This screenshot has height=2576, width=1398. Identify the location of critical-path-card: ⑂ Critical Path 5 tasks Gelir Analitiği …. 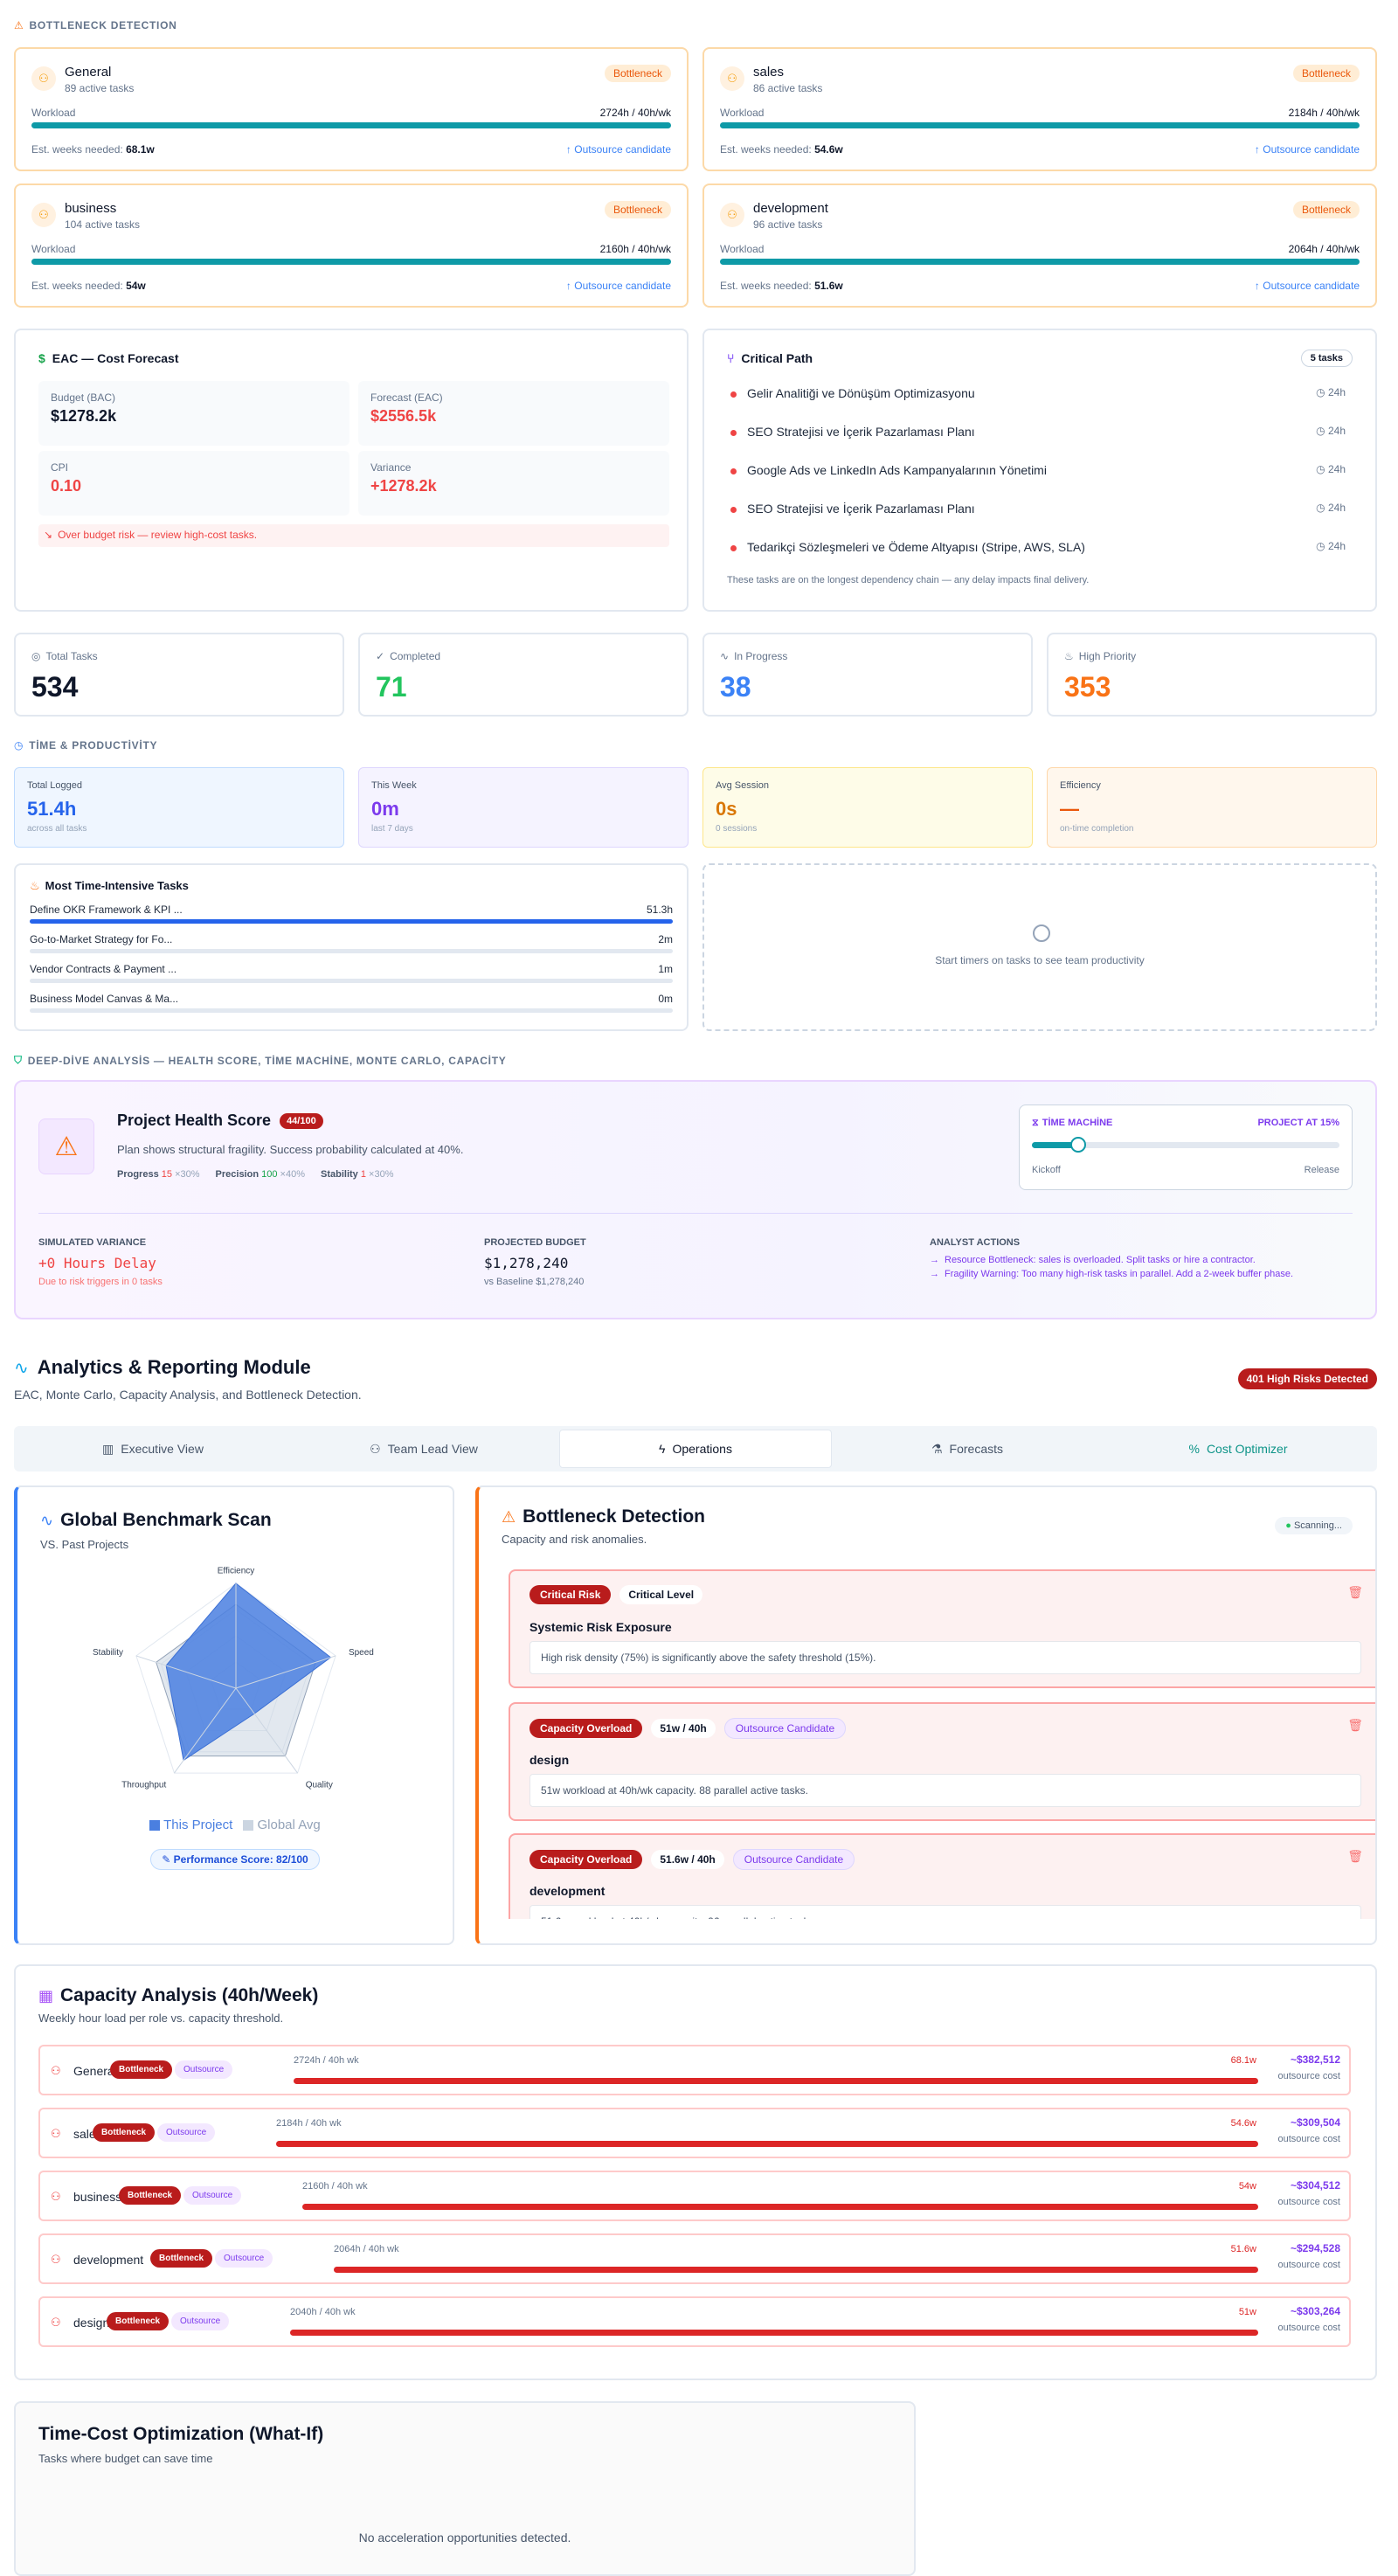
(1039, 470).